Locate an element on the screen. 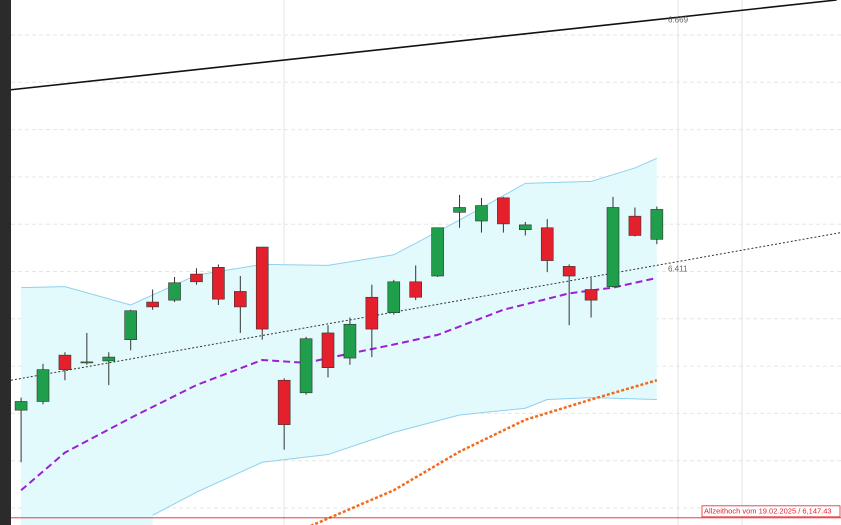 The height and width of the screenshot is (525, 841). side-strip is located at coordinates (5, 262).